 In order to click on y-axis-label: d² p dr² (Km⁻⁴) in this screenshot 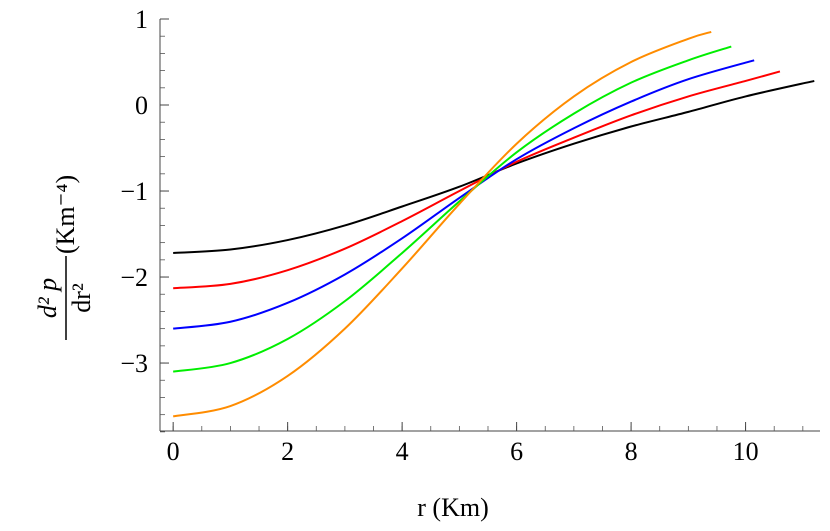, I will do `click(64, 257)`.